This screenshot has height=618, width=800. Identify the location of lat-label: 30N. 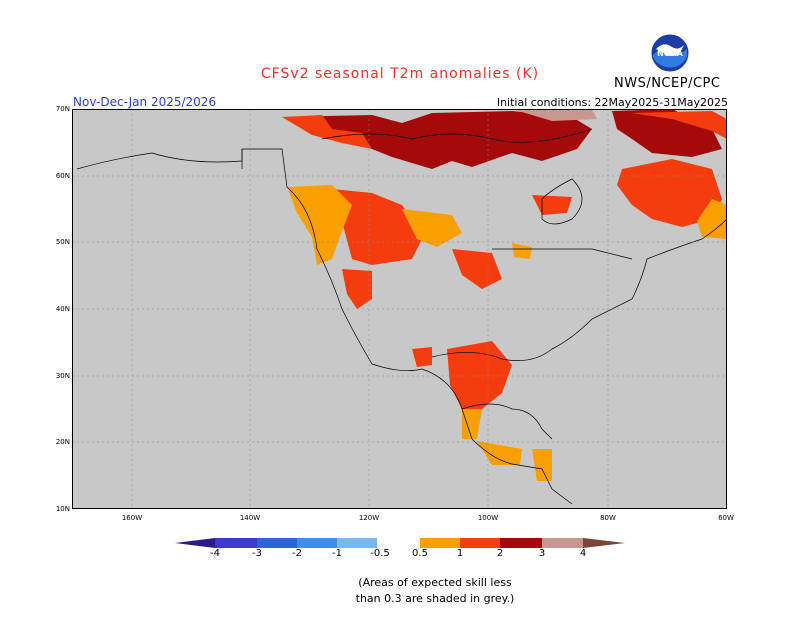
(62, 376).